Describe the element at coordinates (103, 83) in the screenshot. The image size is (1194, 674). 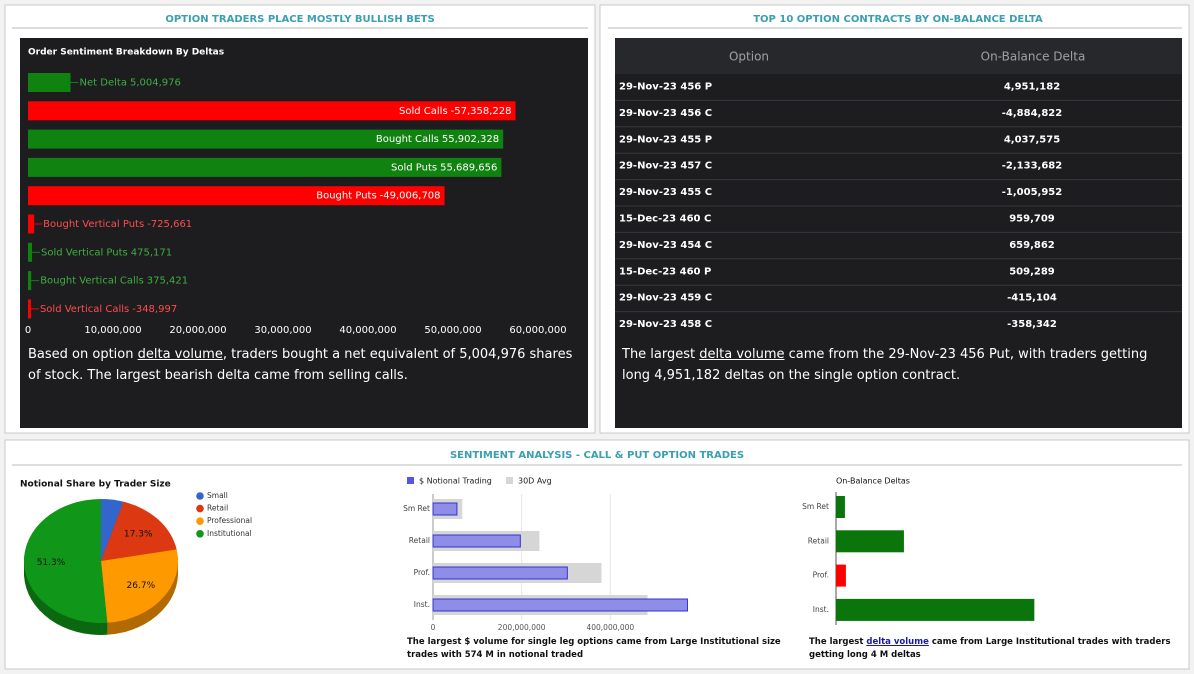
I see `category: Net Delta` at that location.